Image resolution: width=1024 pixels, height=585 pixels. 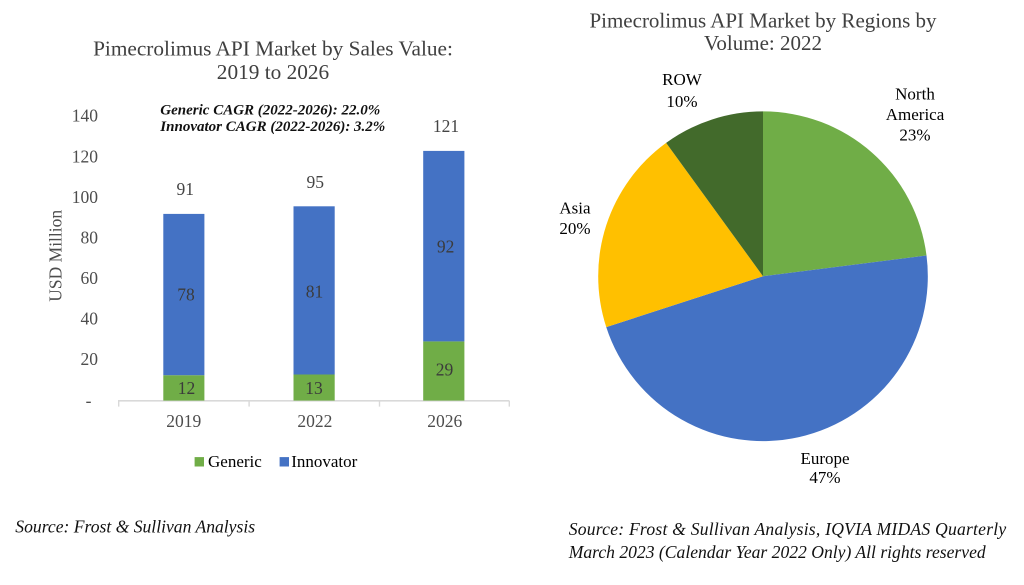 What do you see at coordinates (314, 388) in the screenshot?
I see `svg-text: 13` at bounding box center [314, 388].